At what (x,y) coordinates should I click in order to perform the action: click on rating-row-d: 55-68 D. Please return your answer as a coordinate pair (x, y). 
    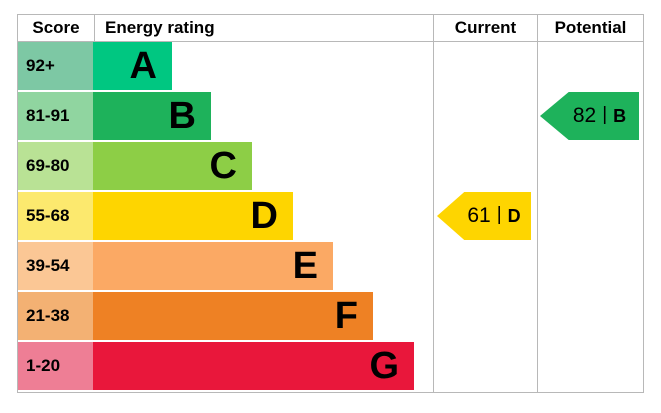
    Looking at the image, I should click on (330, 217).